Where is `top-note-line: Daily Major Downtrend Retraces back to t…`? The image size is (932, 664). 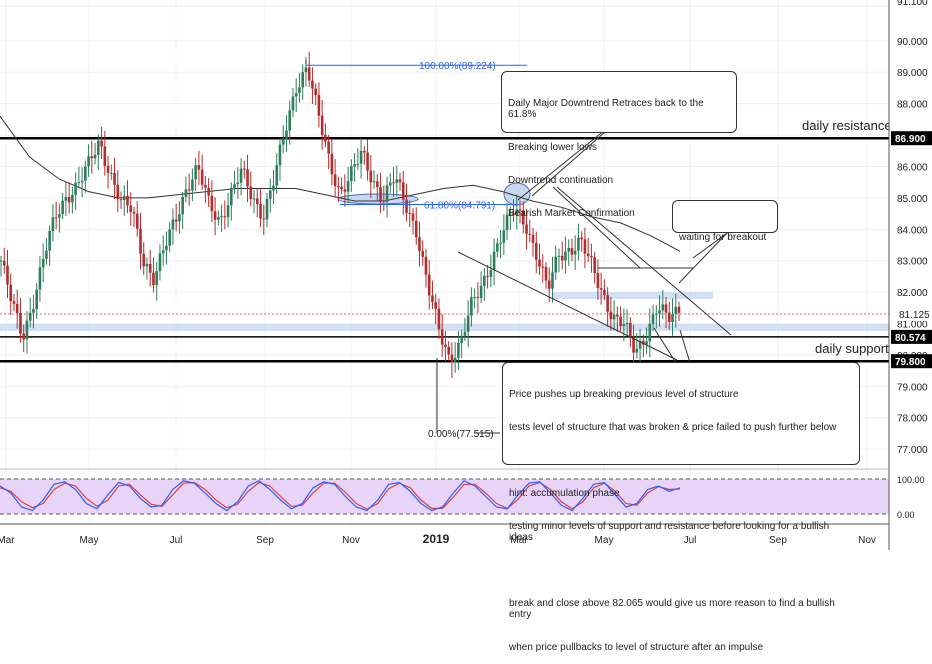
top-note-line: Daily Major Downtrend Retraces back to t… is located at coordinates (607, 109).